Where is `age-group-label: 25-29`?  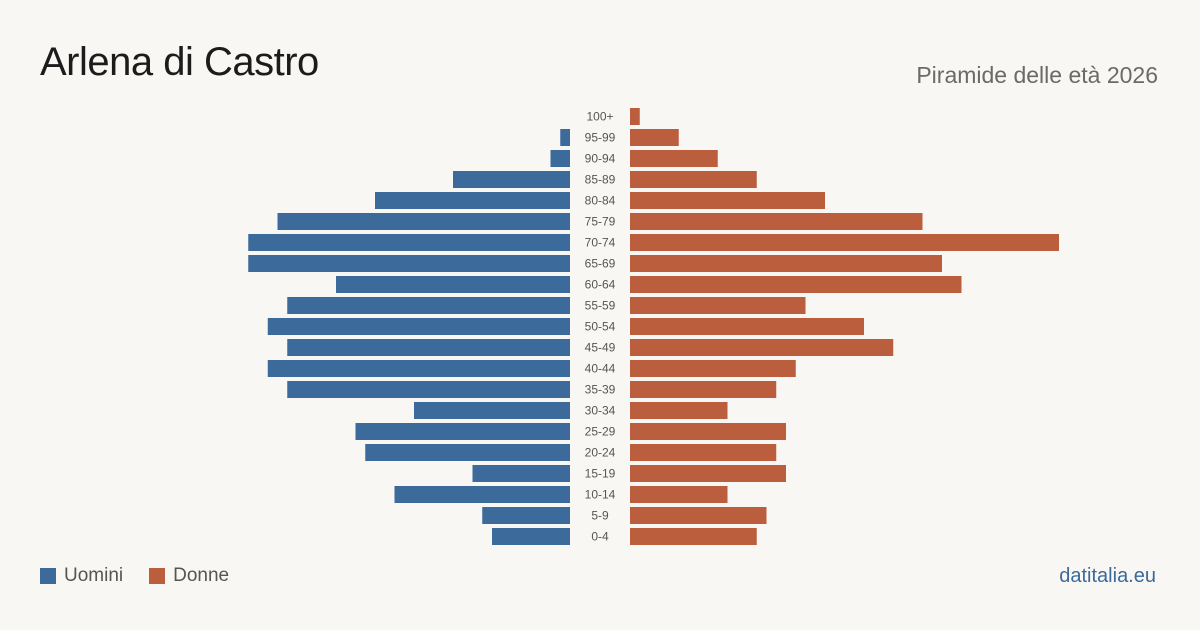
age-group-label: 25-29 is located at coordinates (600, 432).